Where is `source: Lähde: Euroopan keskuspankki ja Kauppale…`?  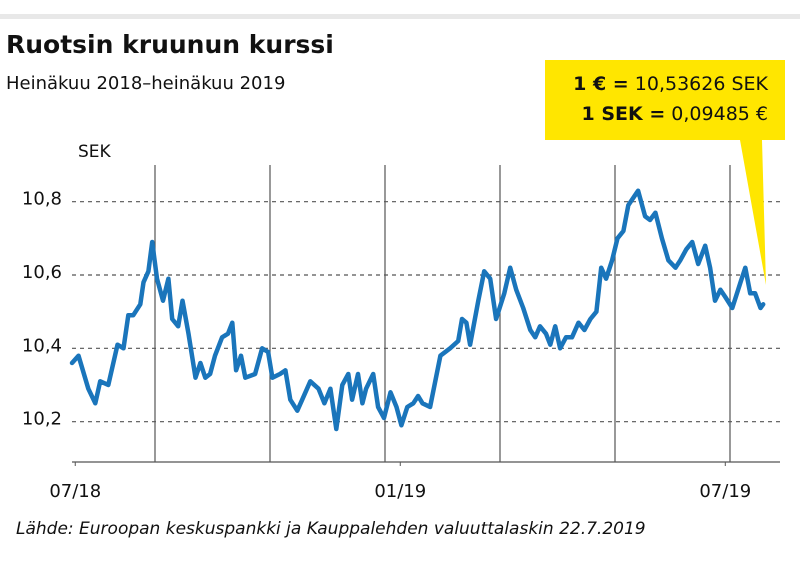 source: Lähde: Euroopan keskuspankki ja Kauppale… is located at coordinates (331, 529).